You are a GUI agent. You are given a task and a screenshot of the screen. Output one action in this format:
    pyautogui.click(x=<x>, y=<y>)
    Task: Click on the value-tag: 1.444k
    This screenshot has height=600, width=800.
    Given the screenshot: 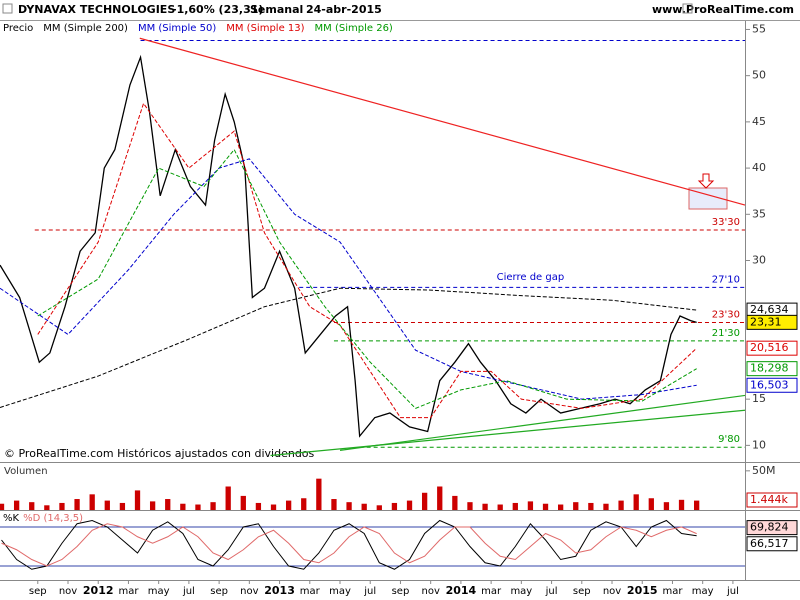 What is the action you would take?
    pyautogui.click(x=772, y=500)
    